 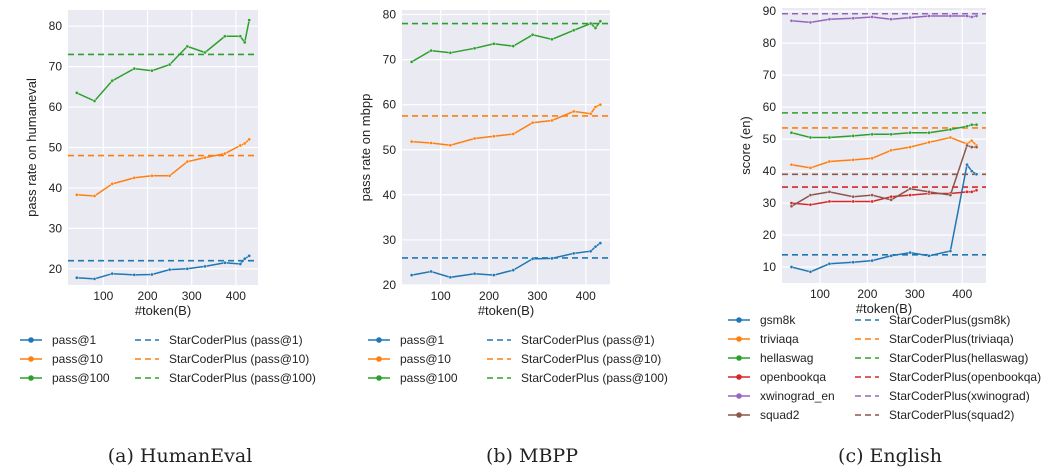 I want to click on legend-label-starcoderplus-gsm8k: StarCoderPlus(gsm8k), so click(x=949, y=320).